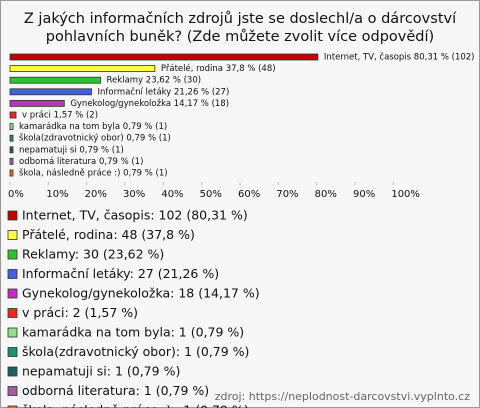 The height and width of the screenshot is (408, 480). Describe the element at coordinates (60, 116) in the screenshot. I see `data-label: v práci 1,57 % (2)` at that location.